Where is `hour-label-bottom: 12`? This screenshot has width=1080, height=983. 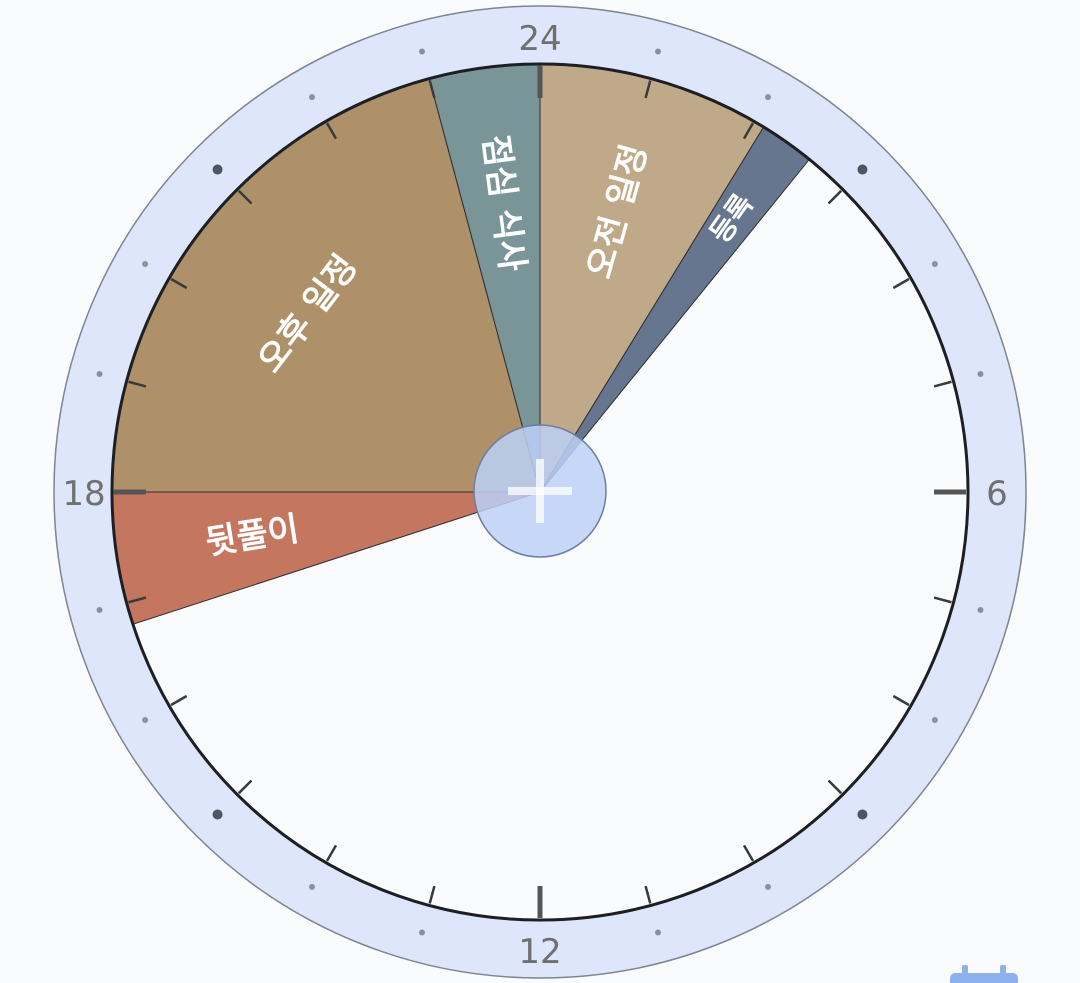 hour-label-bottom: 12 is located at coordinates (539, 952).